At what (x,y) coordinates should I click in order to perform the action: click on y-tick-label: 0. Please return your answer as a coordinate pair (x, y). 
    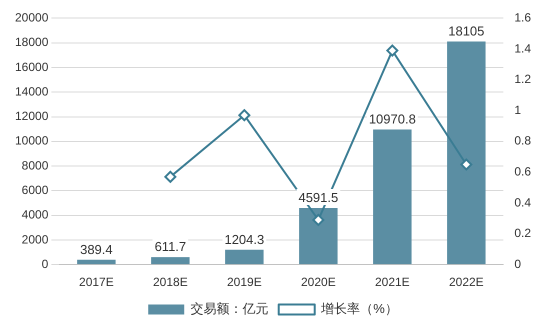
    Looking at the image, I should click on (45, 263).